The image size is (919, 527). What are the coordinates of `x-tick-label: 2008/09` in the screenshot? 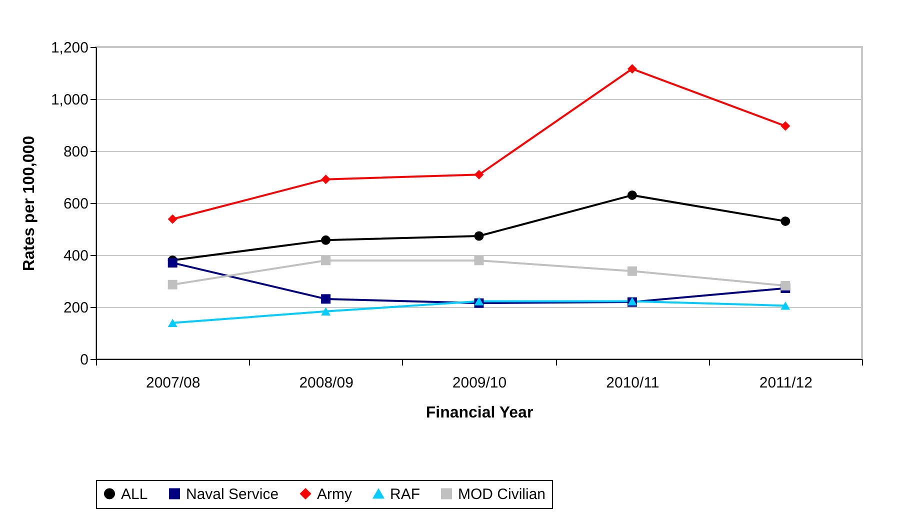 It's located at (326, 383).